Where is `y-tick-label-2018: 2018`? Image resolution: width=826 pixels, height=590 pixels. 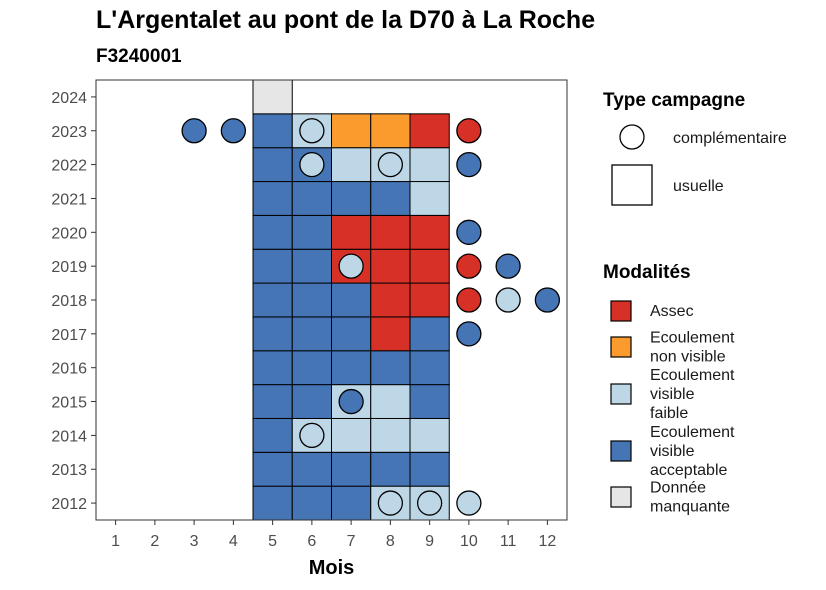 y-tick-label-2018: 2018 is located at coordinates (69, 301).